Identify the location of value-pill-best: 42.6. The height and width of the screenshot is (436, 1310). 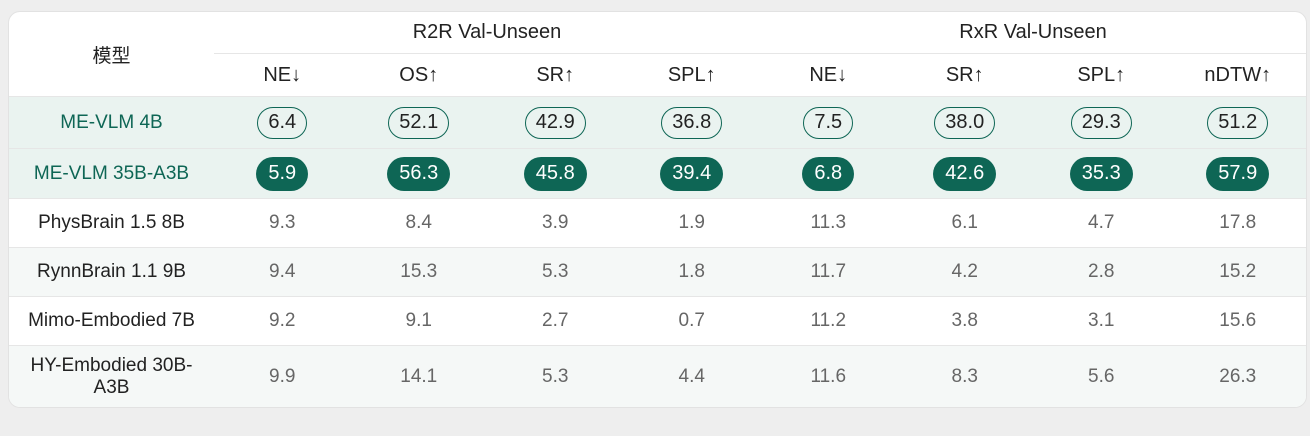
(965, 173).